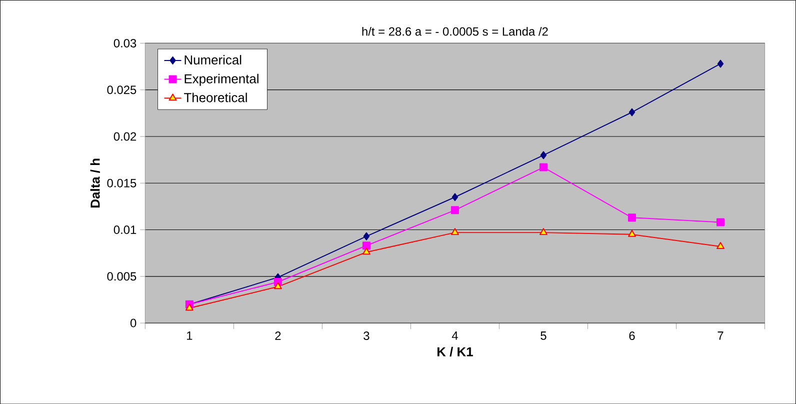 This screenshot has height=404, width=796. Describe the element at coordinates (213, 59) in the screenshot. I see `legend-label: Numerical` at that location.